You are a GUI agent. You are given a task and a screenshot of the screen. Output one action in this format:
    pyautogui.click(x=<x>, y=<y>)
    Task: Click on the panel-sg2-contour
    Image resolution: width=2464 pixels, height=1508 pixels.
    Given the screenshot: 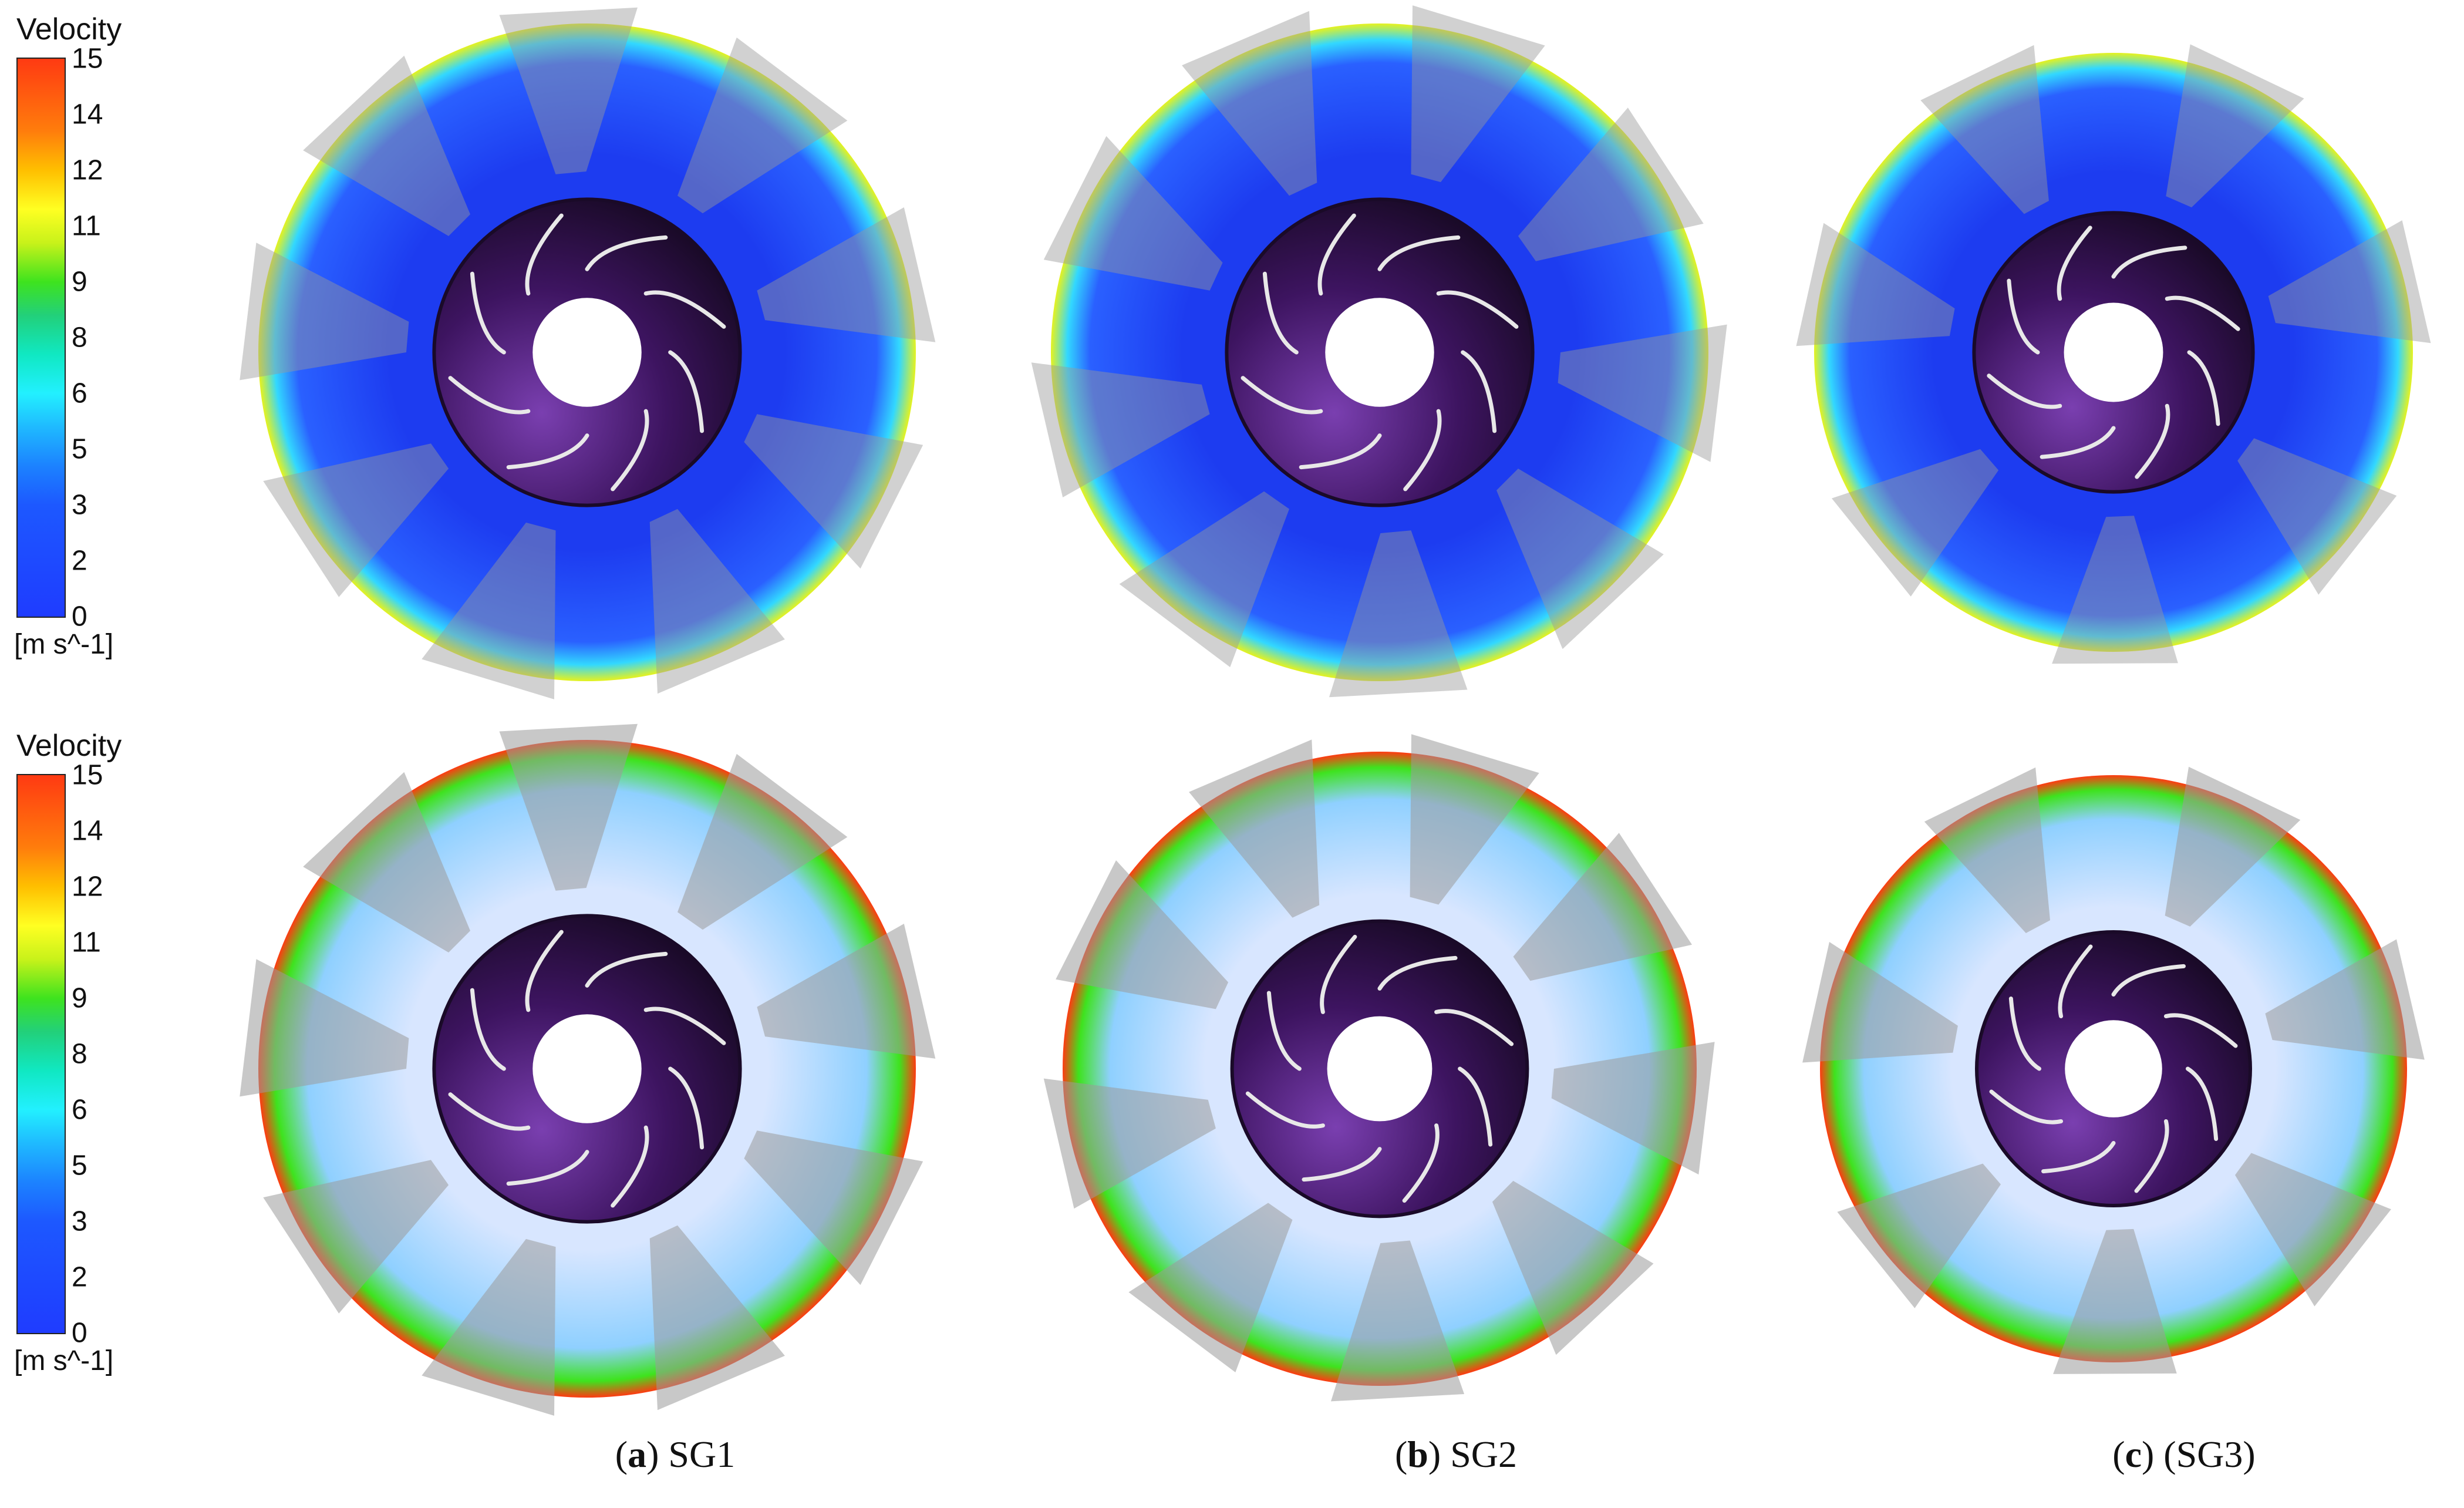 What is the action you would take?
    pyautogui.click(x=1379, y=351)
    